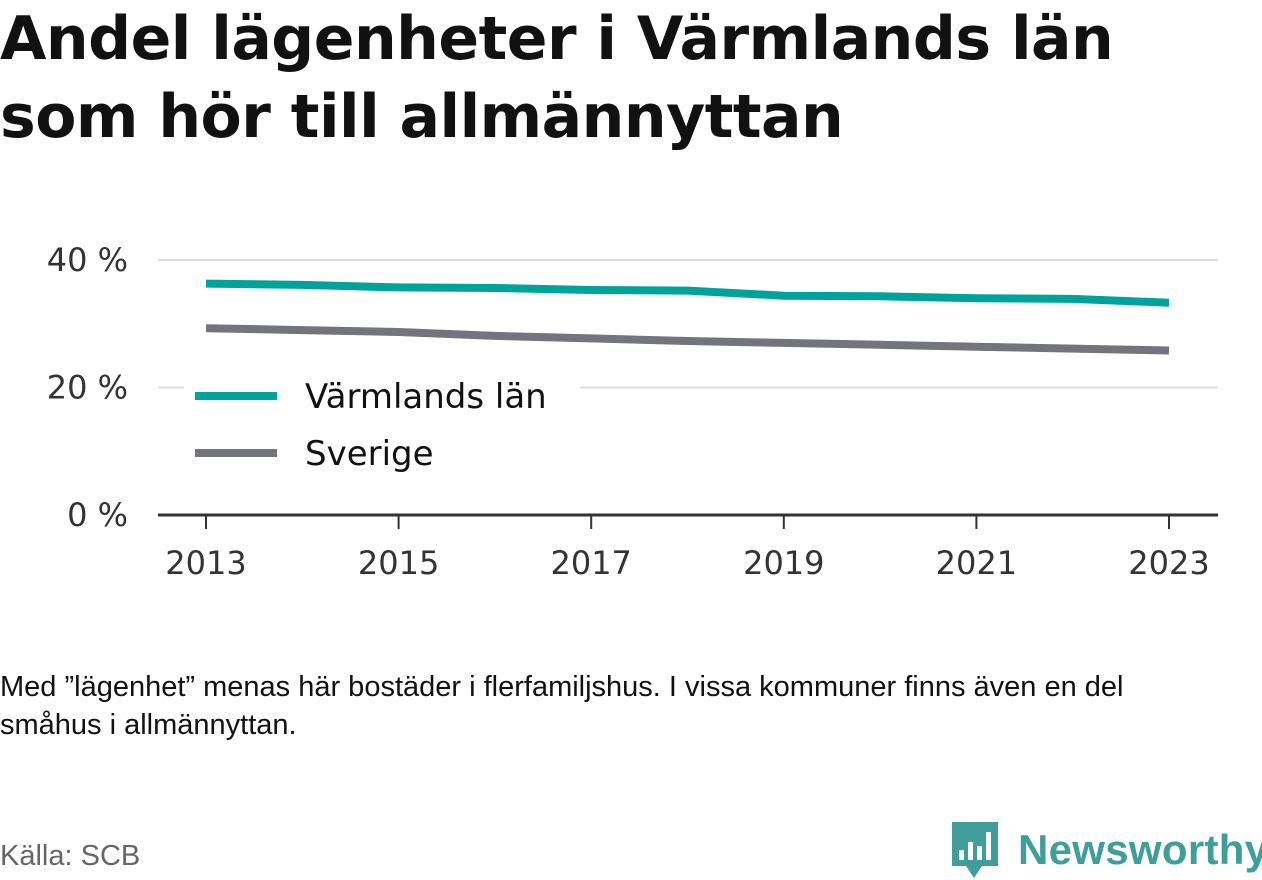 The width and height of the screenshot is (1262, 880). What do you see at coordinates (687, 317) in the screenshot?
I see `series-lines` at bounding box center [687, 317].